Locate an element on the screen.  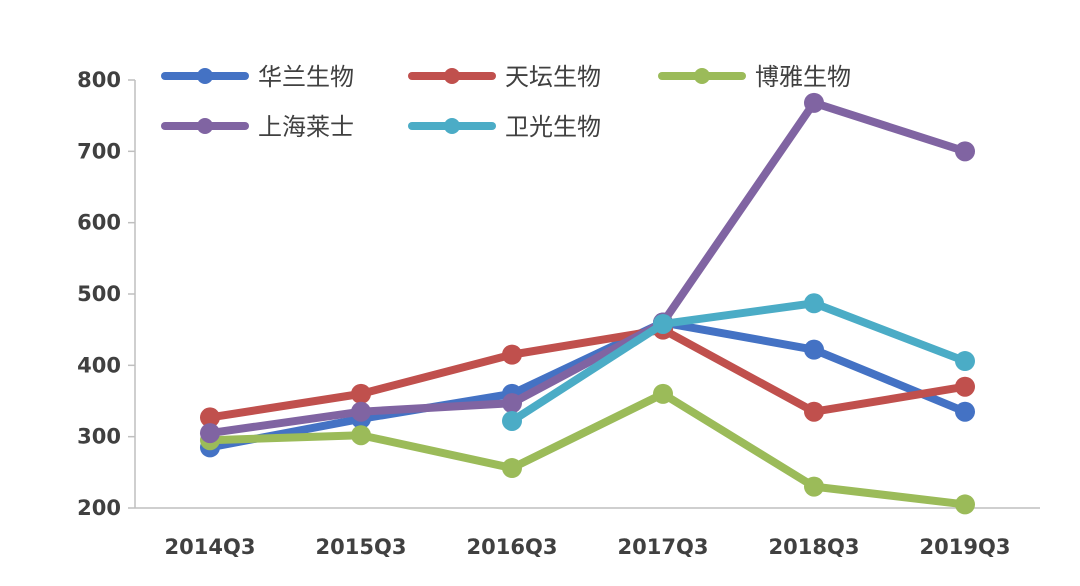
y-tick-label: 200 is located at coordinates (99, 508).